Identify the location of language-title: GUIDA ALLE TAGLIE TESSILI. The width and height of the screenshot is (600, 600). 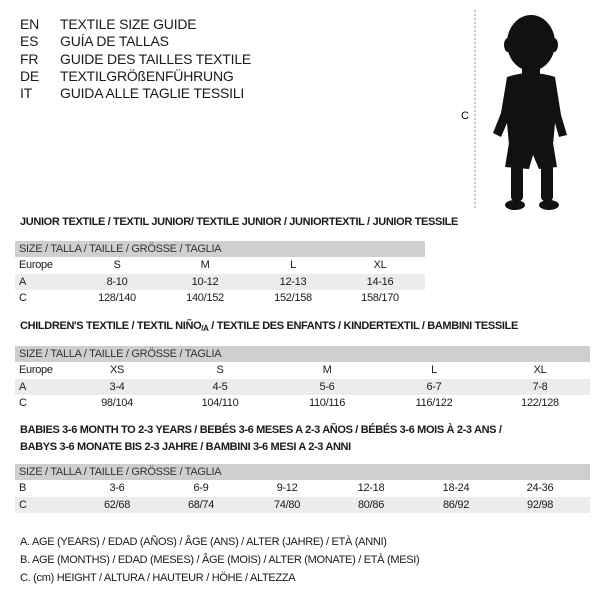
(152, 93).